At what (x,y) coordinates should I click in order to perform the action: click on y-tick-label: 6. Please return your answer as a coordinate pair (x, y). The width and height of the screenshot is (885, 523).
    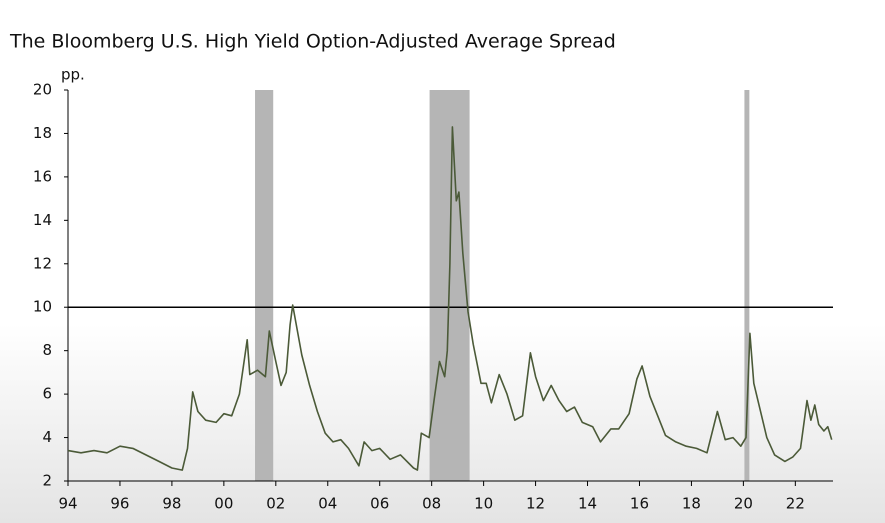
    Looking at the image, I should click on (47, 394).